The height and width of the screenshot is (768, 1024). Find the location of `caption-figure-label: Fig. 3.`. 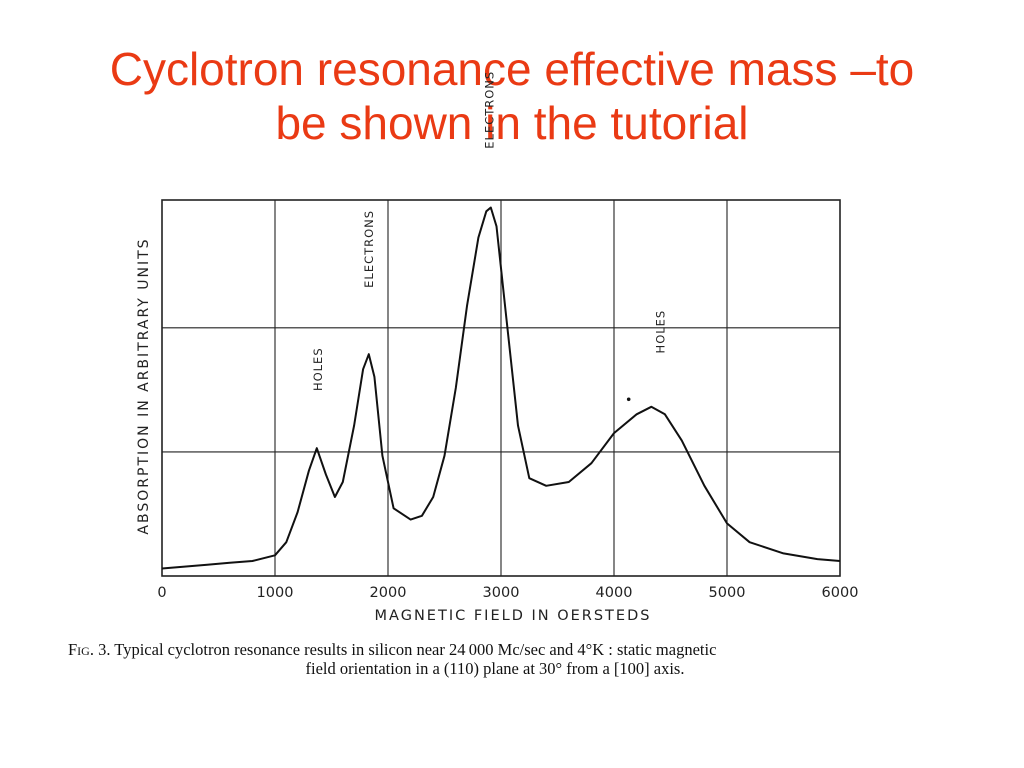

caption-figure-label: Fig. 3. is located at coordinates (89, 649).